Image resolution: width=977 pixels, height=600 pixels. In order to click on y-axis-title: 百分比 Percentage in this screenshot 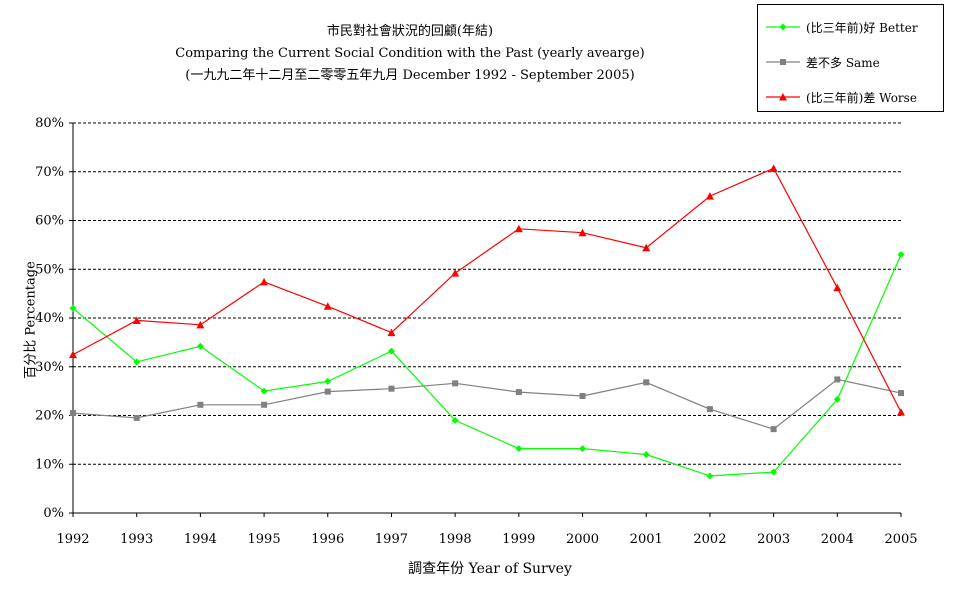, I will do `click(31, 320)`.